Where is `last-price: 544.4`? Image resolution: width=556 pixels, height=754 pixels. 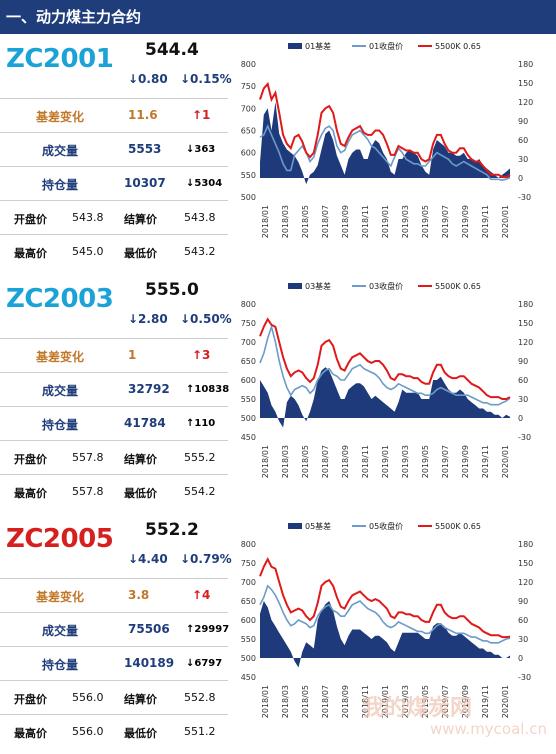
last-price: 544.4 is located at coordinates (172, 50).